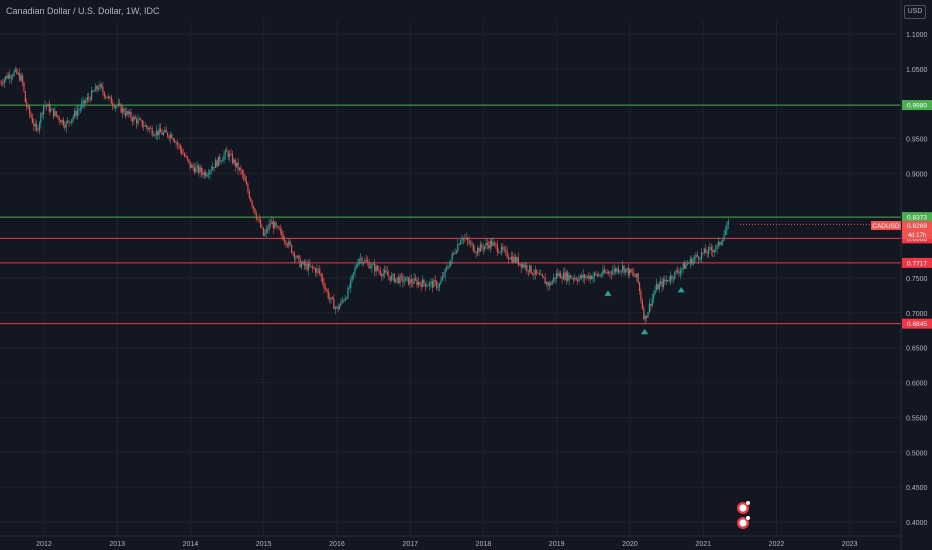  I want to click on symbol-tag-label: CADUSD, so click(886, 226).